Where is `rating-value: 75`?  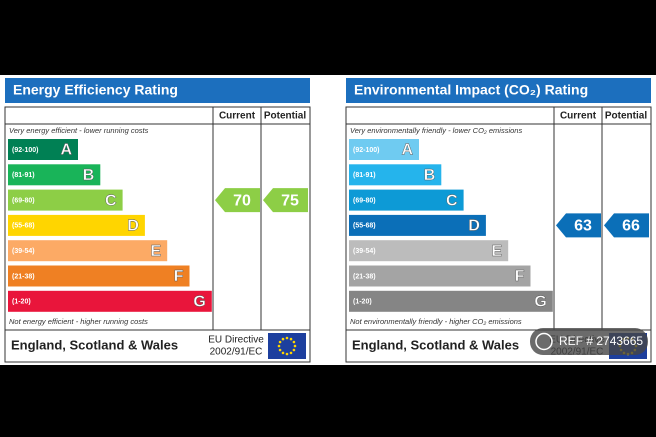
rating-value: 75 is located at coordinates (290, 200).